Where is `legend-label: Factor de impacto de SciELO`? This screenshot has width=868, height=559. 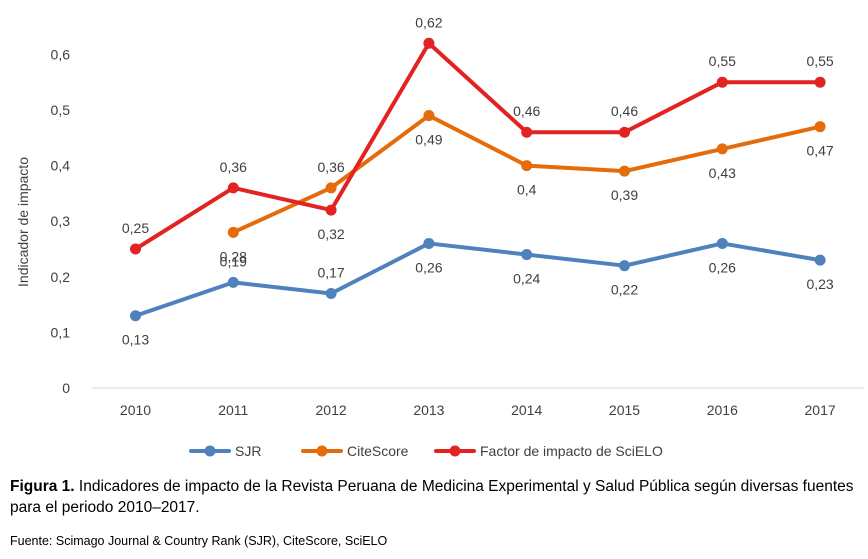 legend-label: Factor de impacto de SciELO is located at coordinates (571, 451).